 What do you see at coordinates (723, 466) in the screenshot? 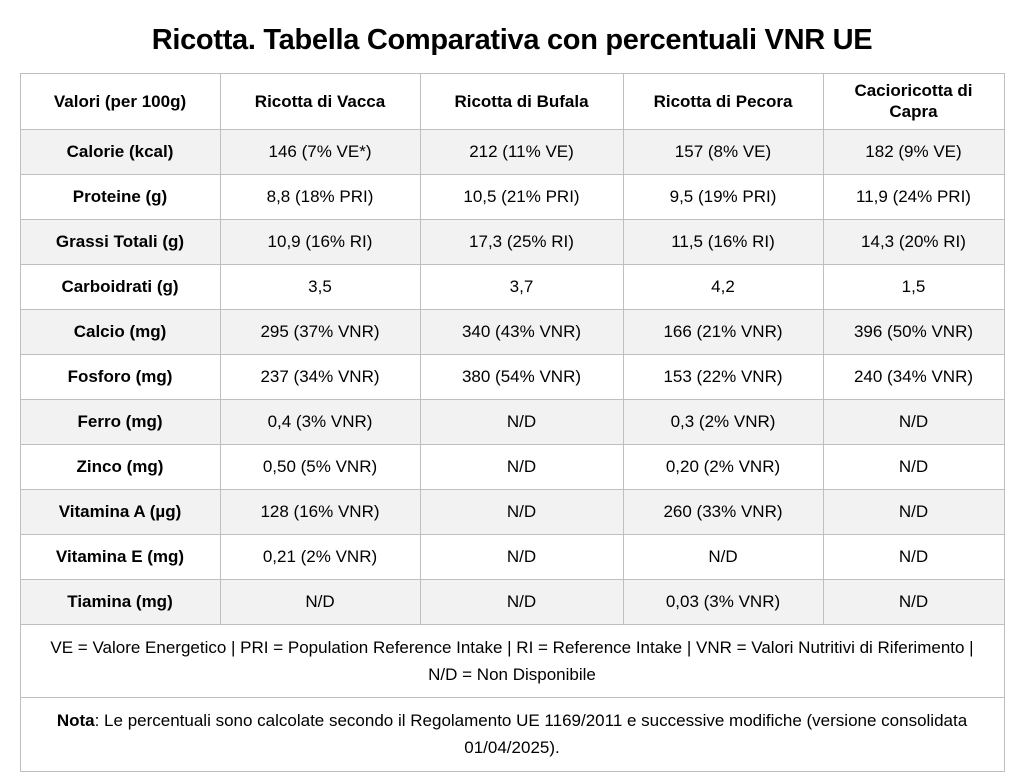
I see `data-cell: 0,20 (2% VNR)` at bounding box center [723, 466].